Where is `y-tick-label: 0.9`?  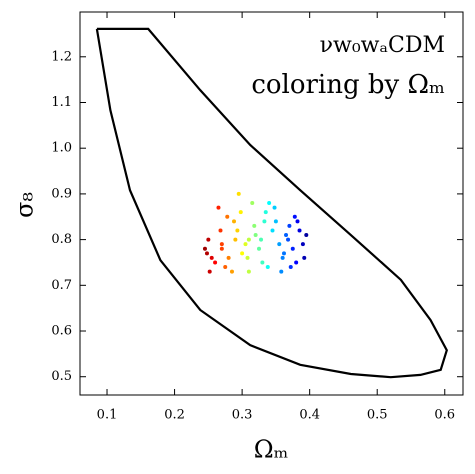
y-tick-label: 0.9 is located at coordinates (61, 193).